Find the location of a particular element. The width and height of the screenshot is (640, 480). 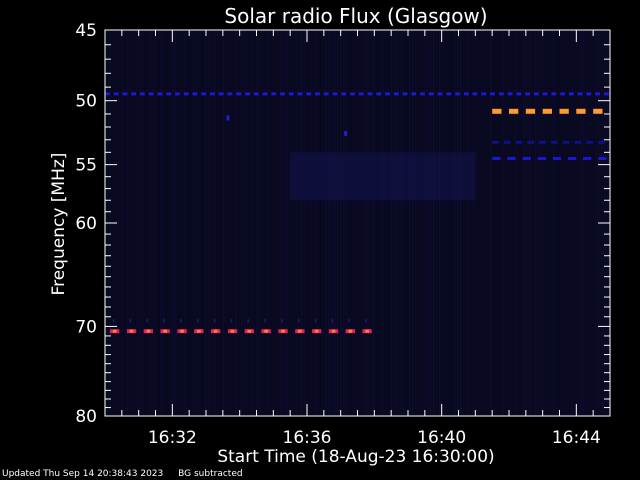

x-tick-label: 16:40 is located at coordinates (441, 438).